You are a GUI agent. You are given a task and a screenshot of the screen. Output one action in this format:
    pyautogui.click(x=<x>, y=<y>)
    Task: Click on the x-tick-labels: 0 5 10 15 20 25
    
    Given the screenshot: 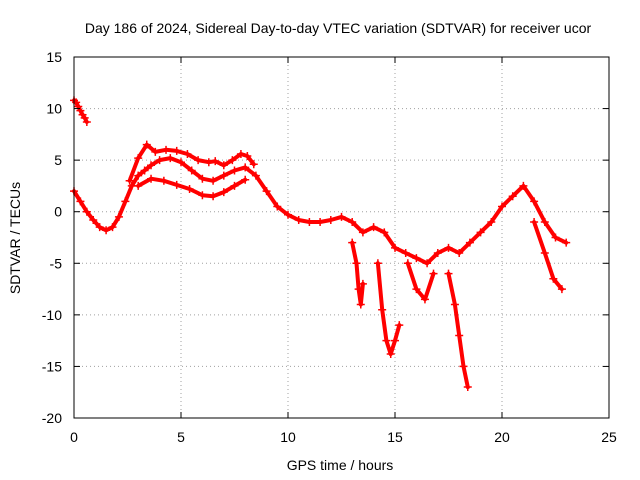 What is the action you would take?
    pyautogui.click(x=343, y=437)
    